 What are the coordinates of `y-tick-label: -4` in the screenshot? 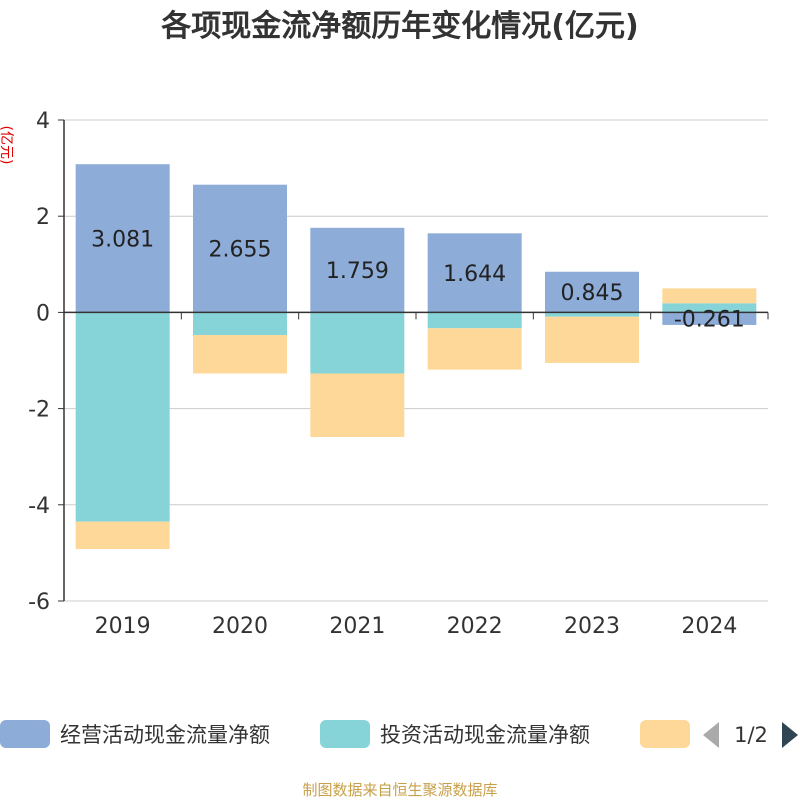 It's located at (39, 506).